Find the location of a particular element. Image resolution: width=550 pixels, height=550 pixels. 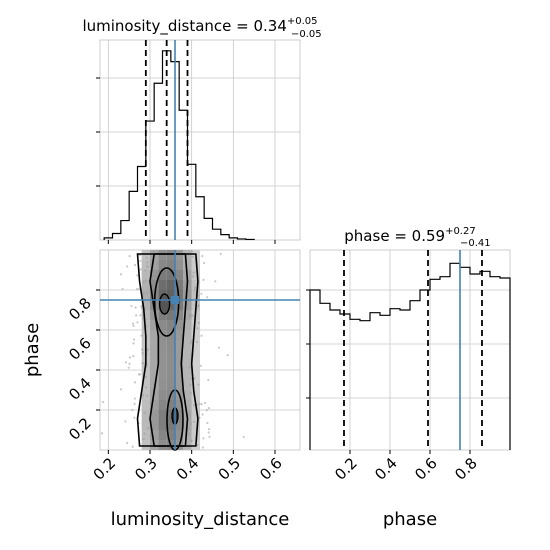

x-axis-label-phase: phase is located at coordinates (410, 519).